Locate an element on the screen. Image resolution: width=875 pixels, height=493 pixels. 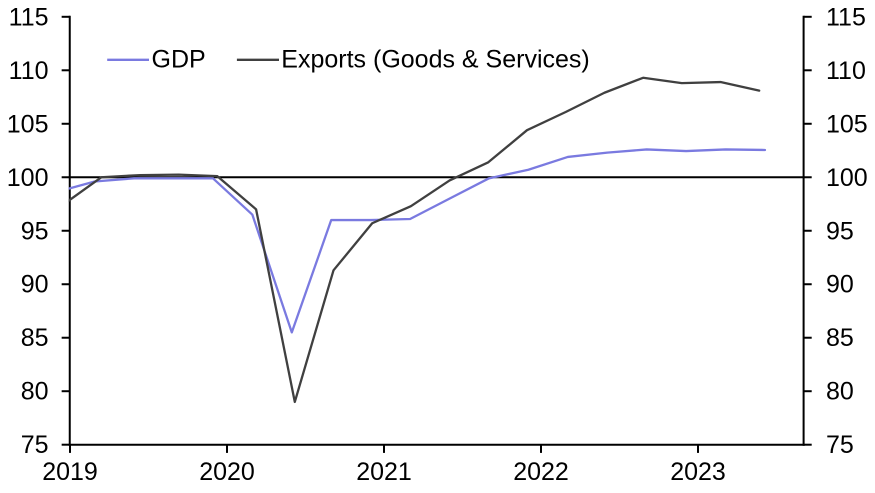
svg-text: Exports (Goods & Services) is located at coordinates (435, 60).